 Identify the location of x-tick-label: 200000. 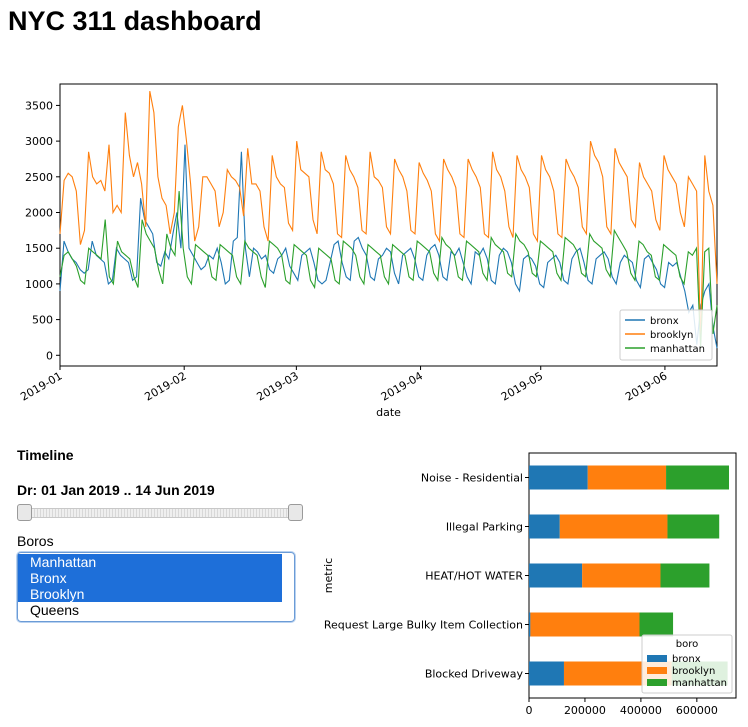
(585, 710).